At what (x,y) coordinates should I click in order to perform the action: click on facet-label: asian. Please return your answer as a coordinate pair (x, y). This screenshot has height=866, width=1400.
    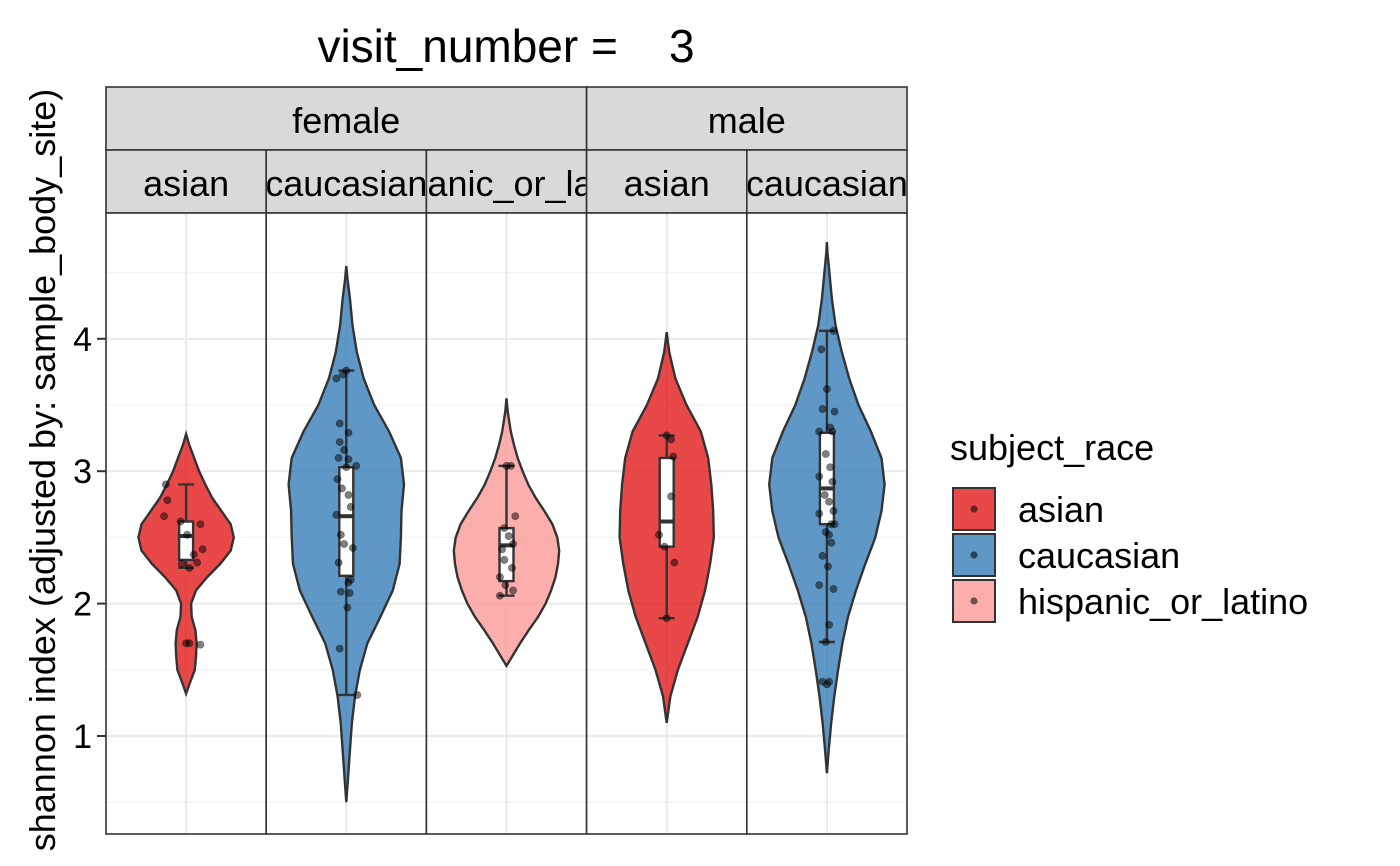
    Looking at the image, I should click on (667, 183).